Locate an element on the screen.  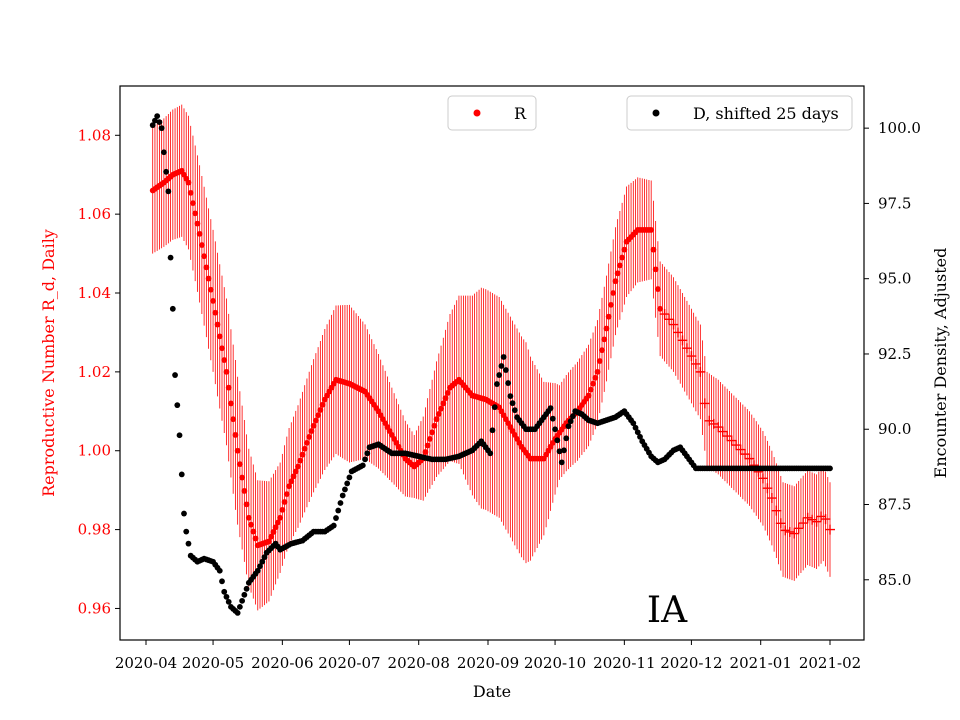
legend-d-marker is located at coordinates (656, 113).